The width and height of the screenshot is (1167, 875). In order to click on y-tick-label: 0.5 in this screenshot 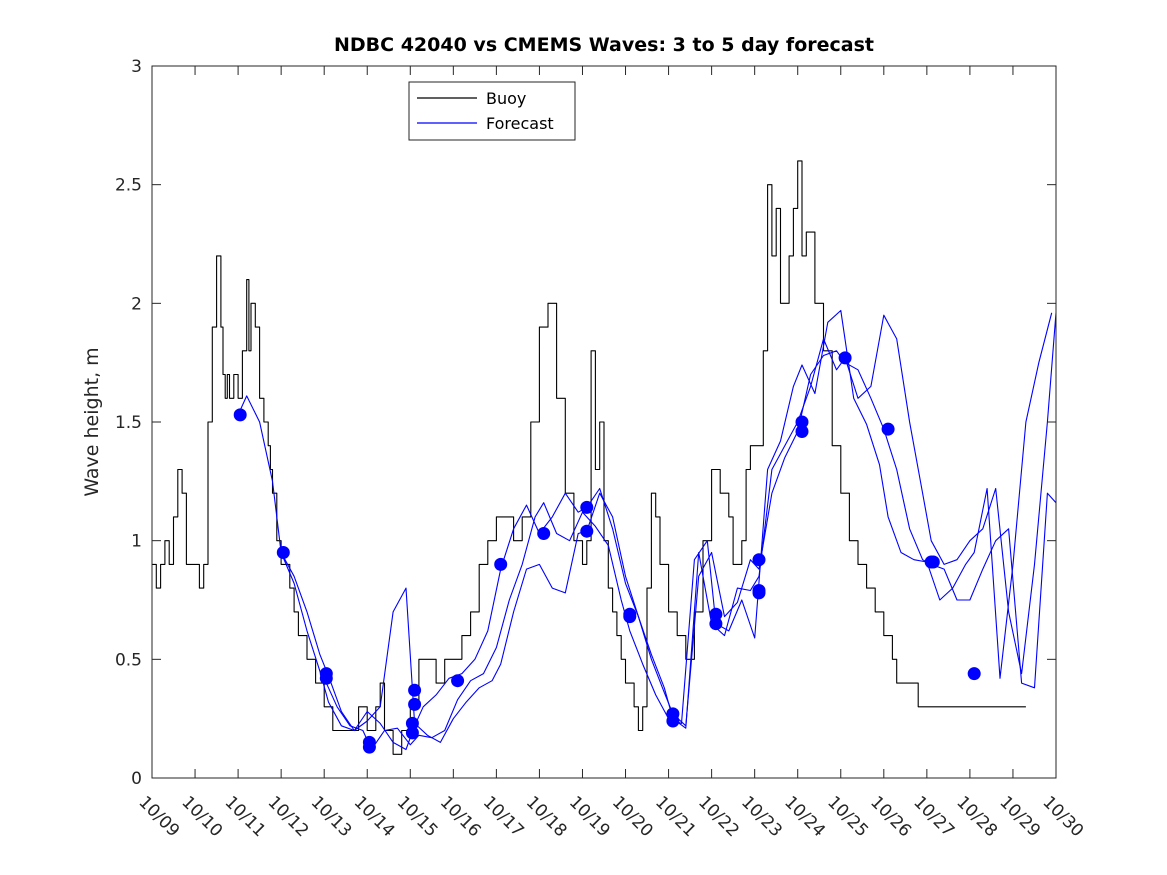, I will do `click(128, 660)`.